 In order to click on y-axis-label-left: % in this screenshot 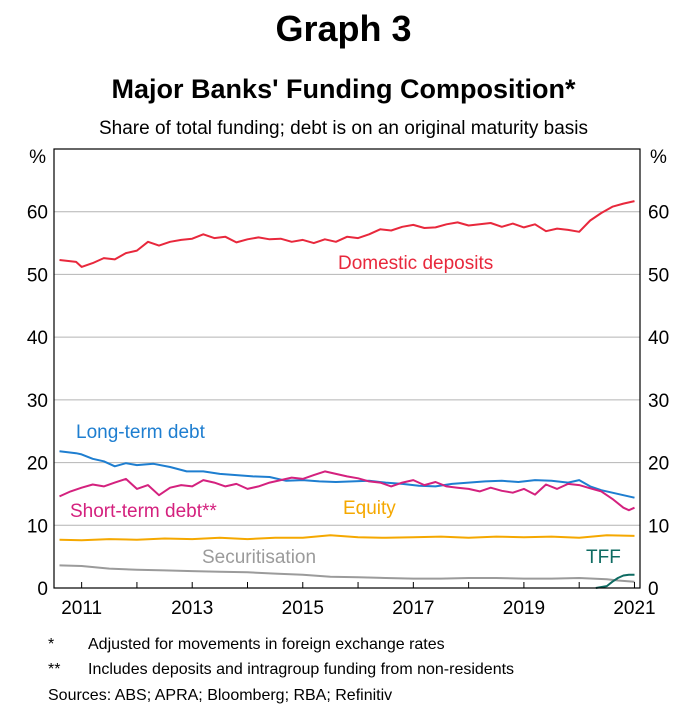, I will do `click(37, 157)`.